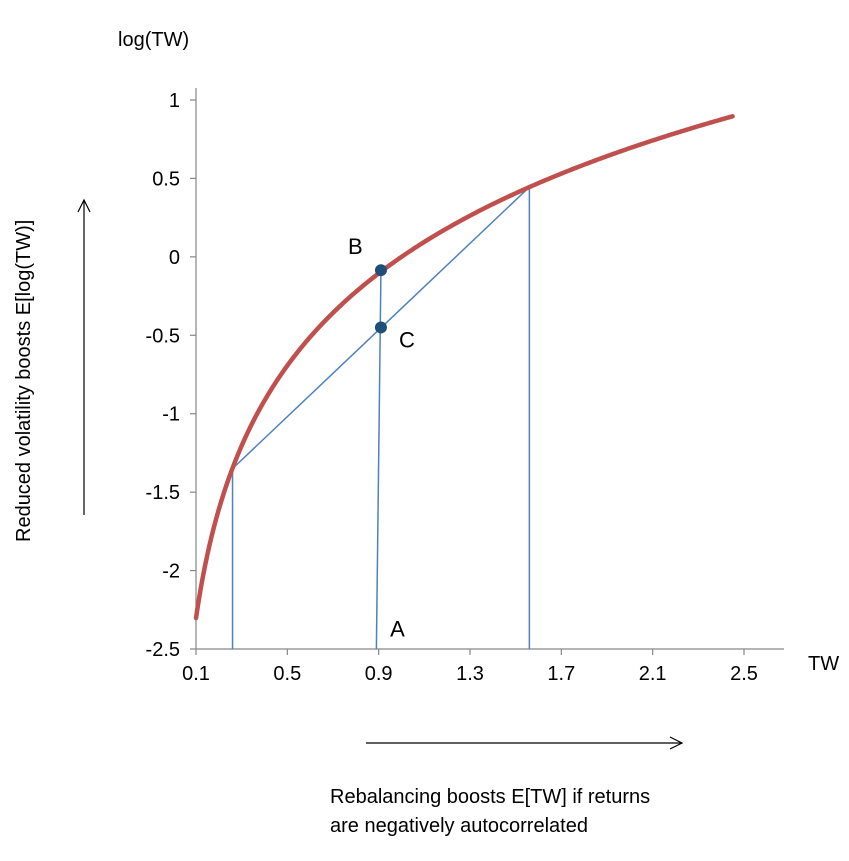 The image size is (849, 861). I want to click on y-tick-label: 0.5, so click(166, 179).